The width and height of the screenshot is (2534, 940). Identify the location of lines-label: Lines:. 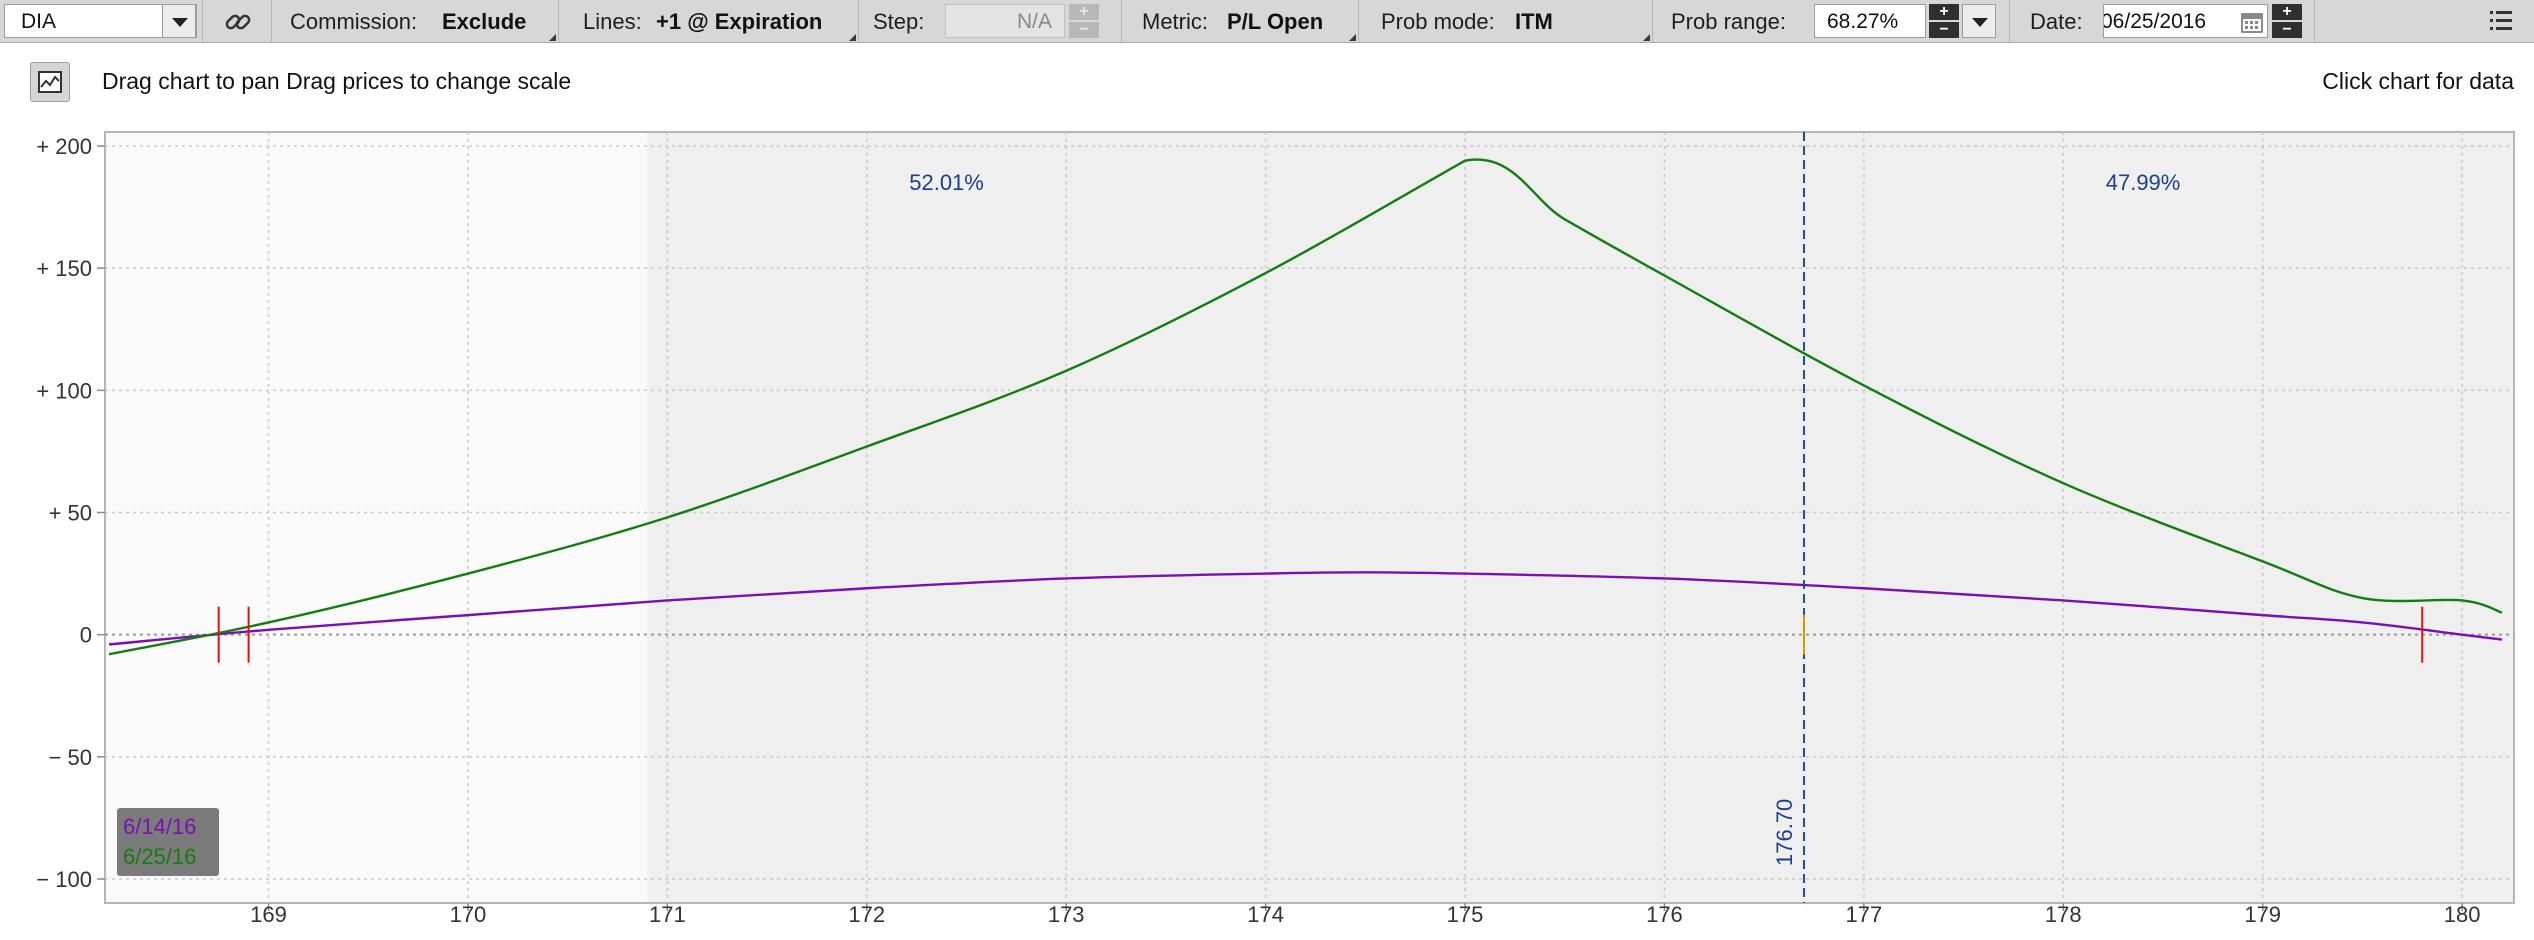
(612, 21).